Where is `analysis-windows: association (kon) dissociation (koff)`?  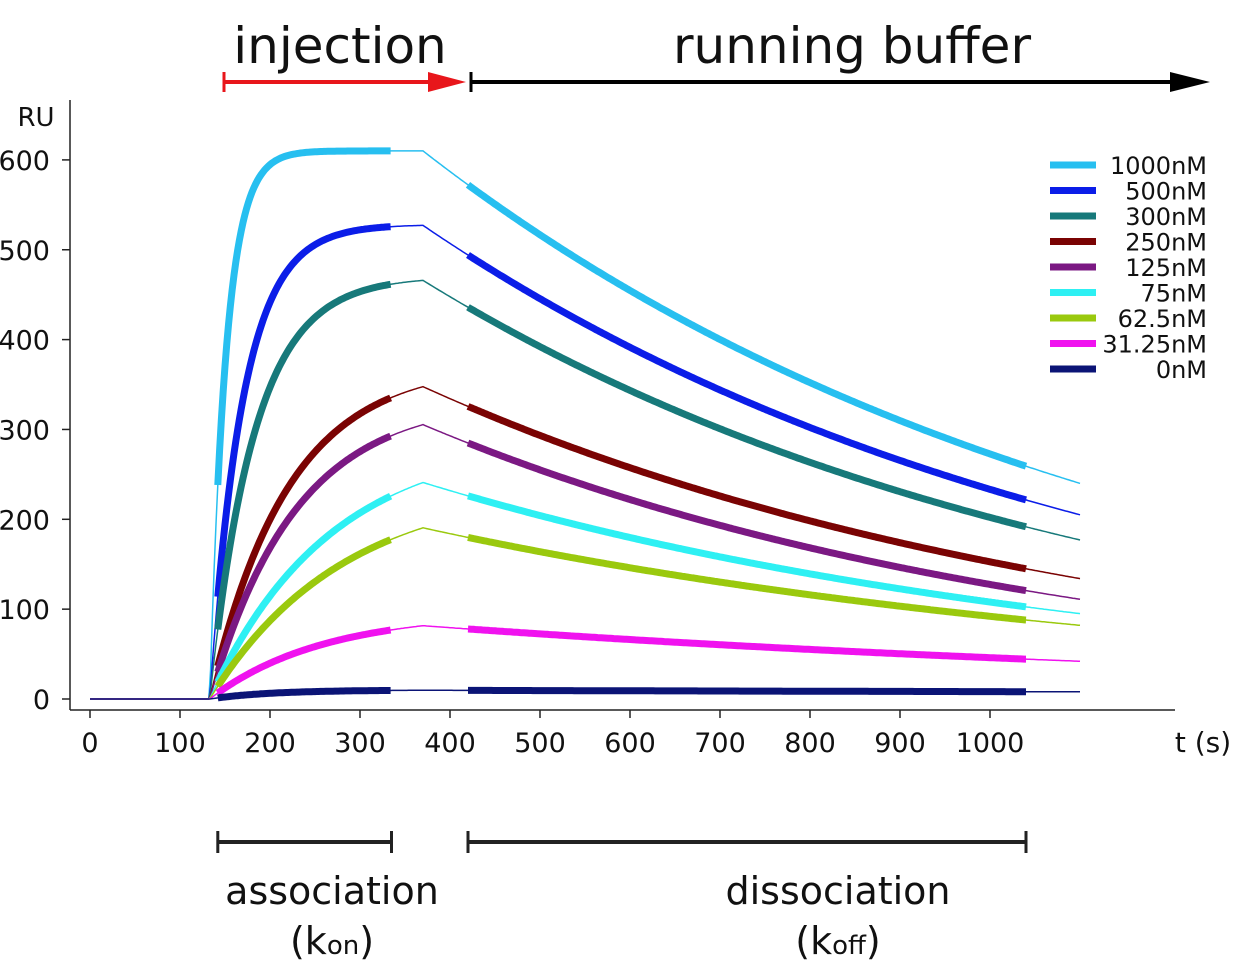
analysis-windows: association (kon) dissociation (koff) is located at coordinates (622, 896).